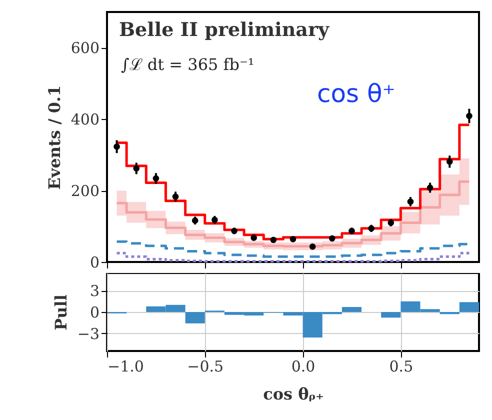  What do you see at coordinates (85, 119) in the screenshot?
I see `y-tick-label: 400` at bounding box center [85, 119].